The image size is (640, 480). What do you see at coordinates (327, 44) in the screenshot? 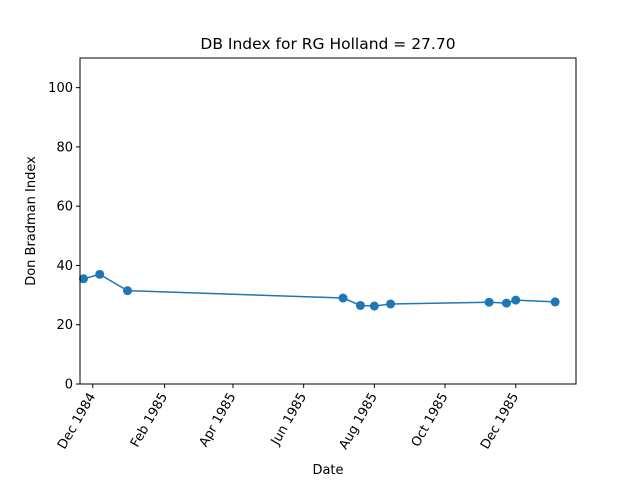
I see `chart-title: DB Index for RG Holland = 27.70` at bounding box center [327, 44].